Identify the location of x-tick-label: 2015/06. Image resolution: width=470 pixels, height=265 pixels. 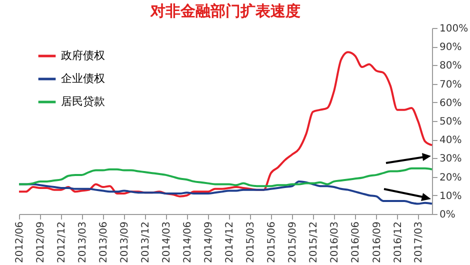
(272, 243).